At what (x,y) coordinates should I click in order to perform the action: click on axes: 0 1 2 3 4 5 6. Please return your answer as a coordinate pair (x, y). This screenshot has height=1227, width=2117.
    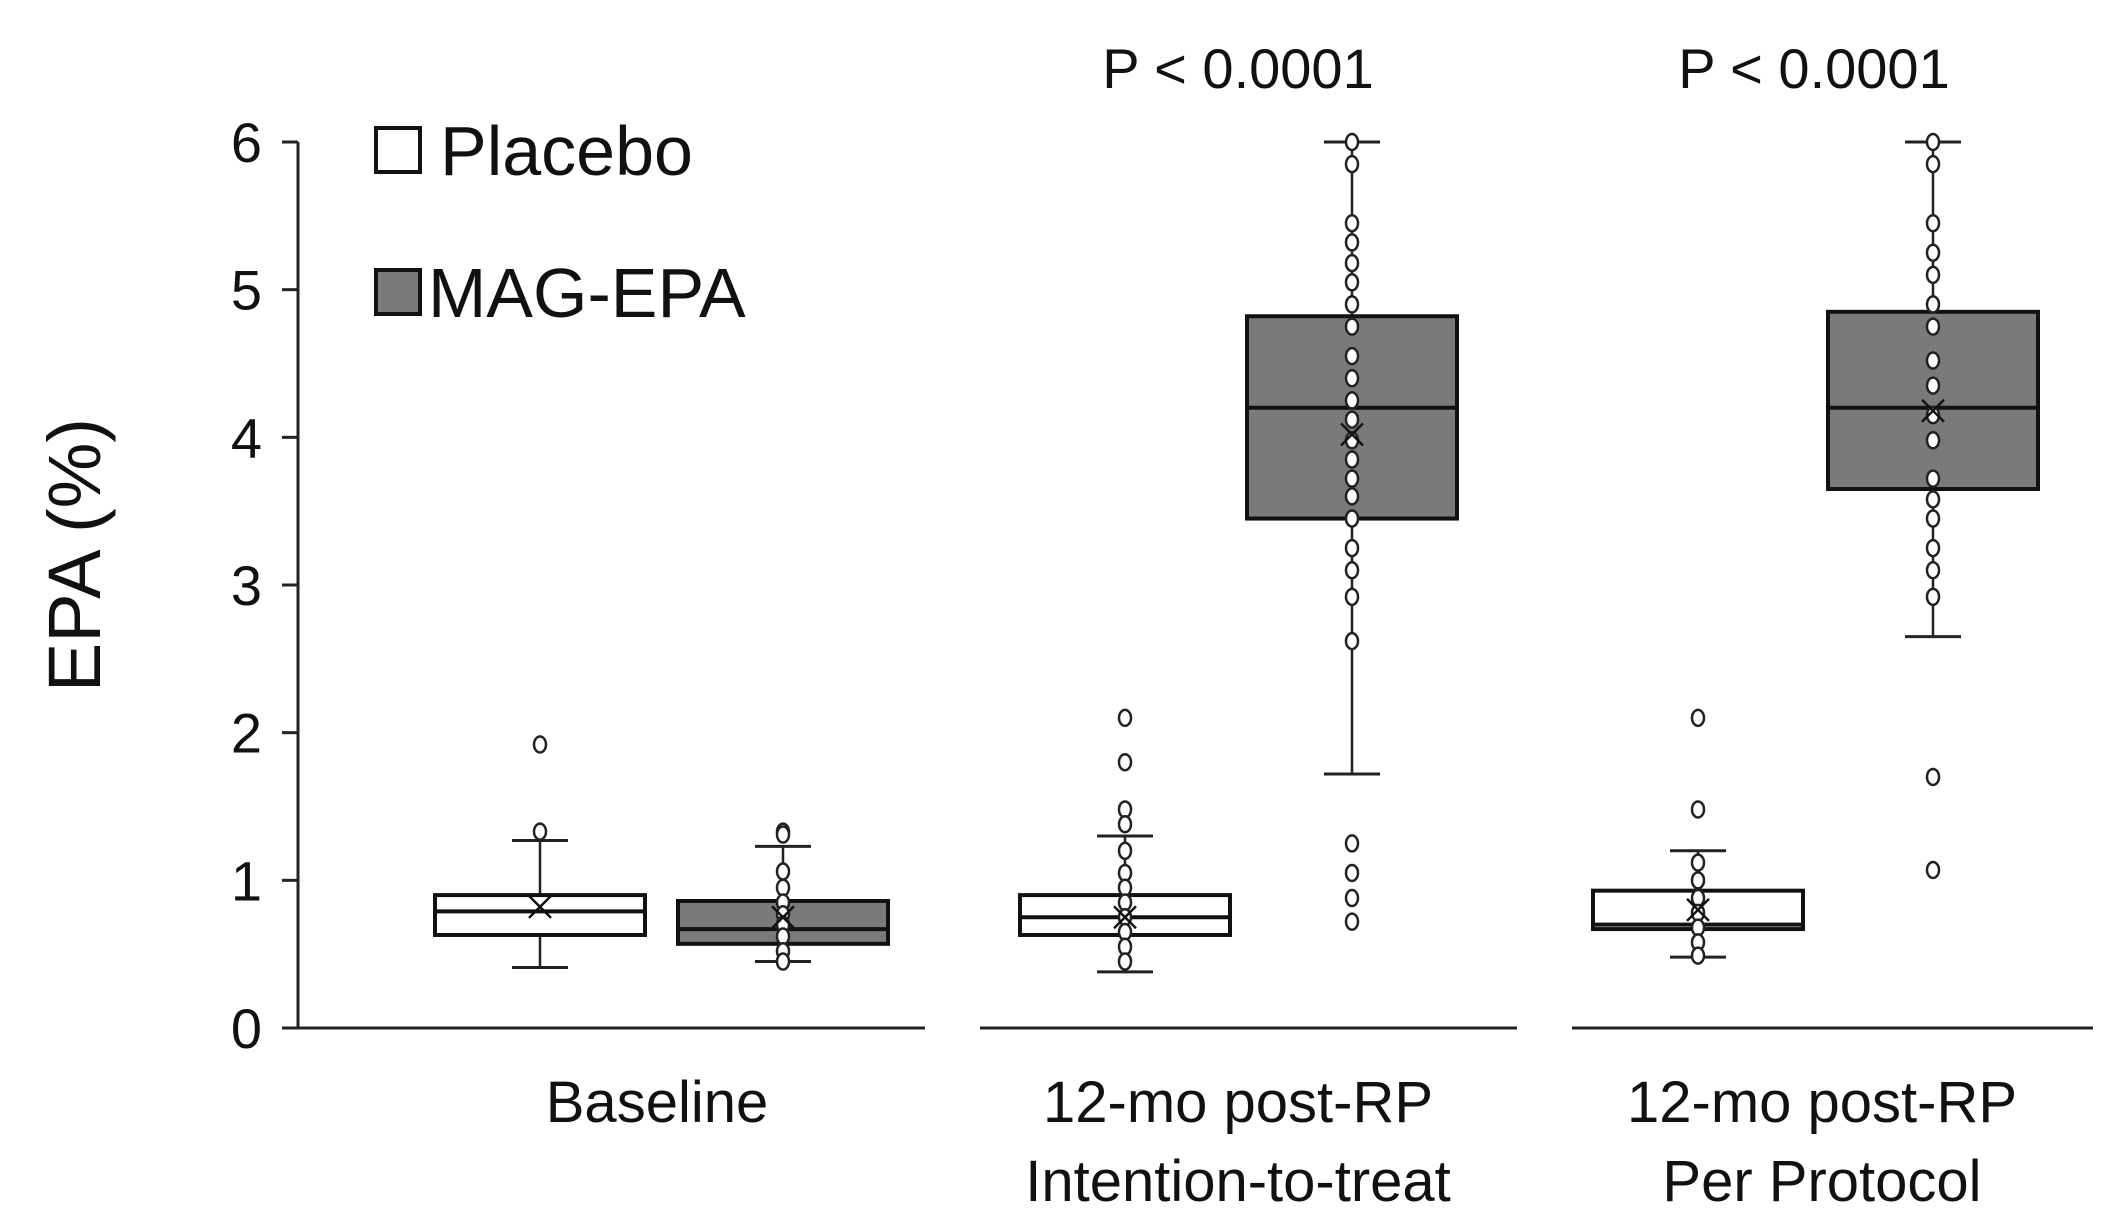
    Looking at the image, I should click on (265, 585).